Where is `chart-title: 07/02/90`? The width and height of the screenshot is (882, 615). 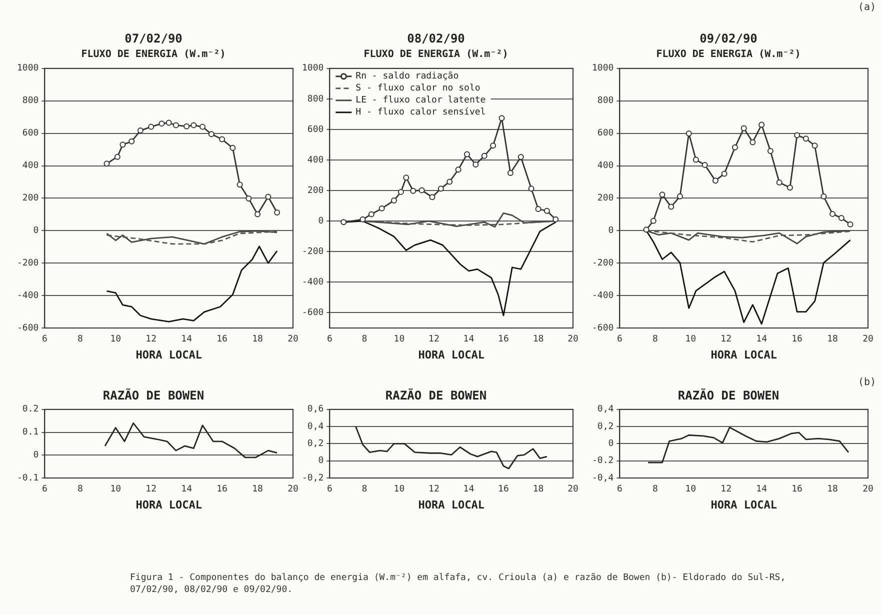 chart-title: 07/02/90 is located at coordinates (153, 38).